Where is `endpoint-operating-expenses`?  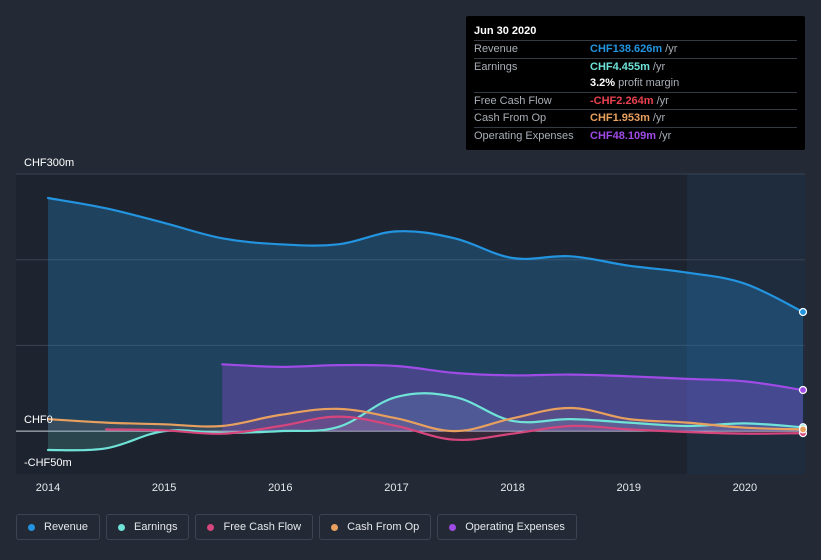
endpoint-operating-expenses is located at coordinates (803, 390).